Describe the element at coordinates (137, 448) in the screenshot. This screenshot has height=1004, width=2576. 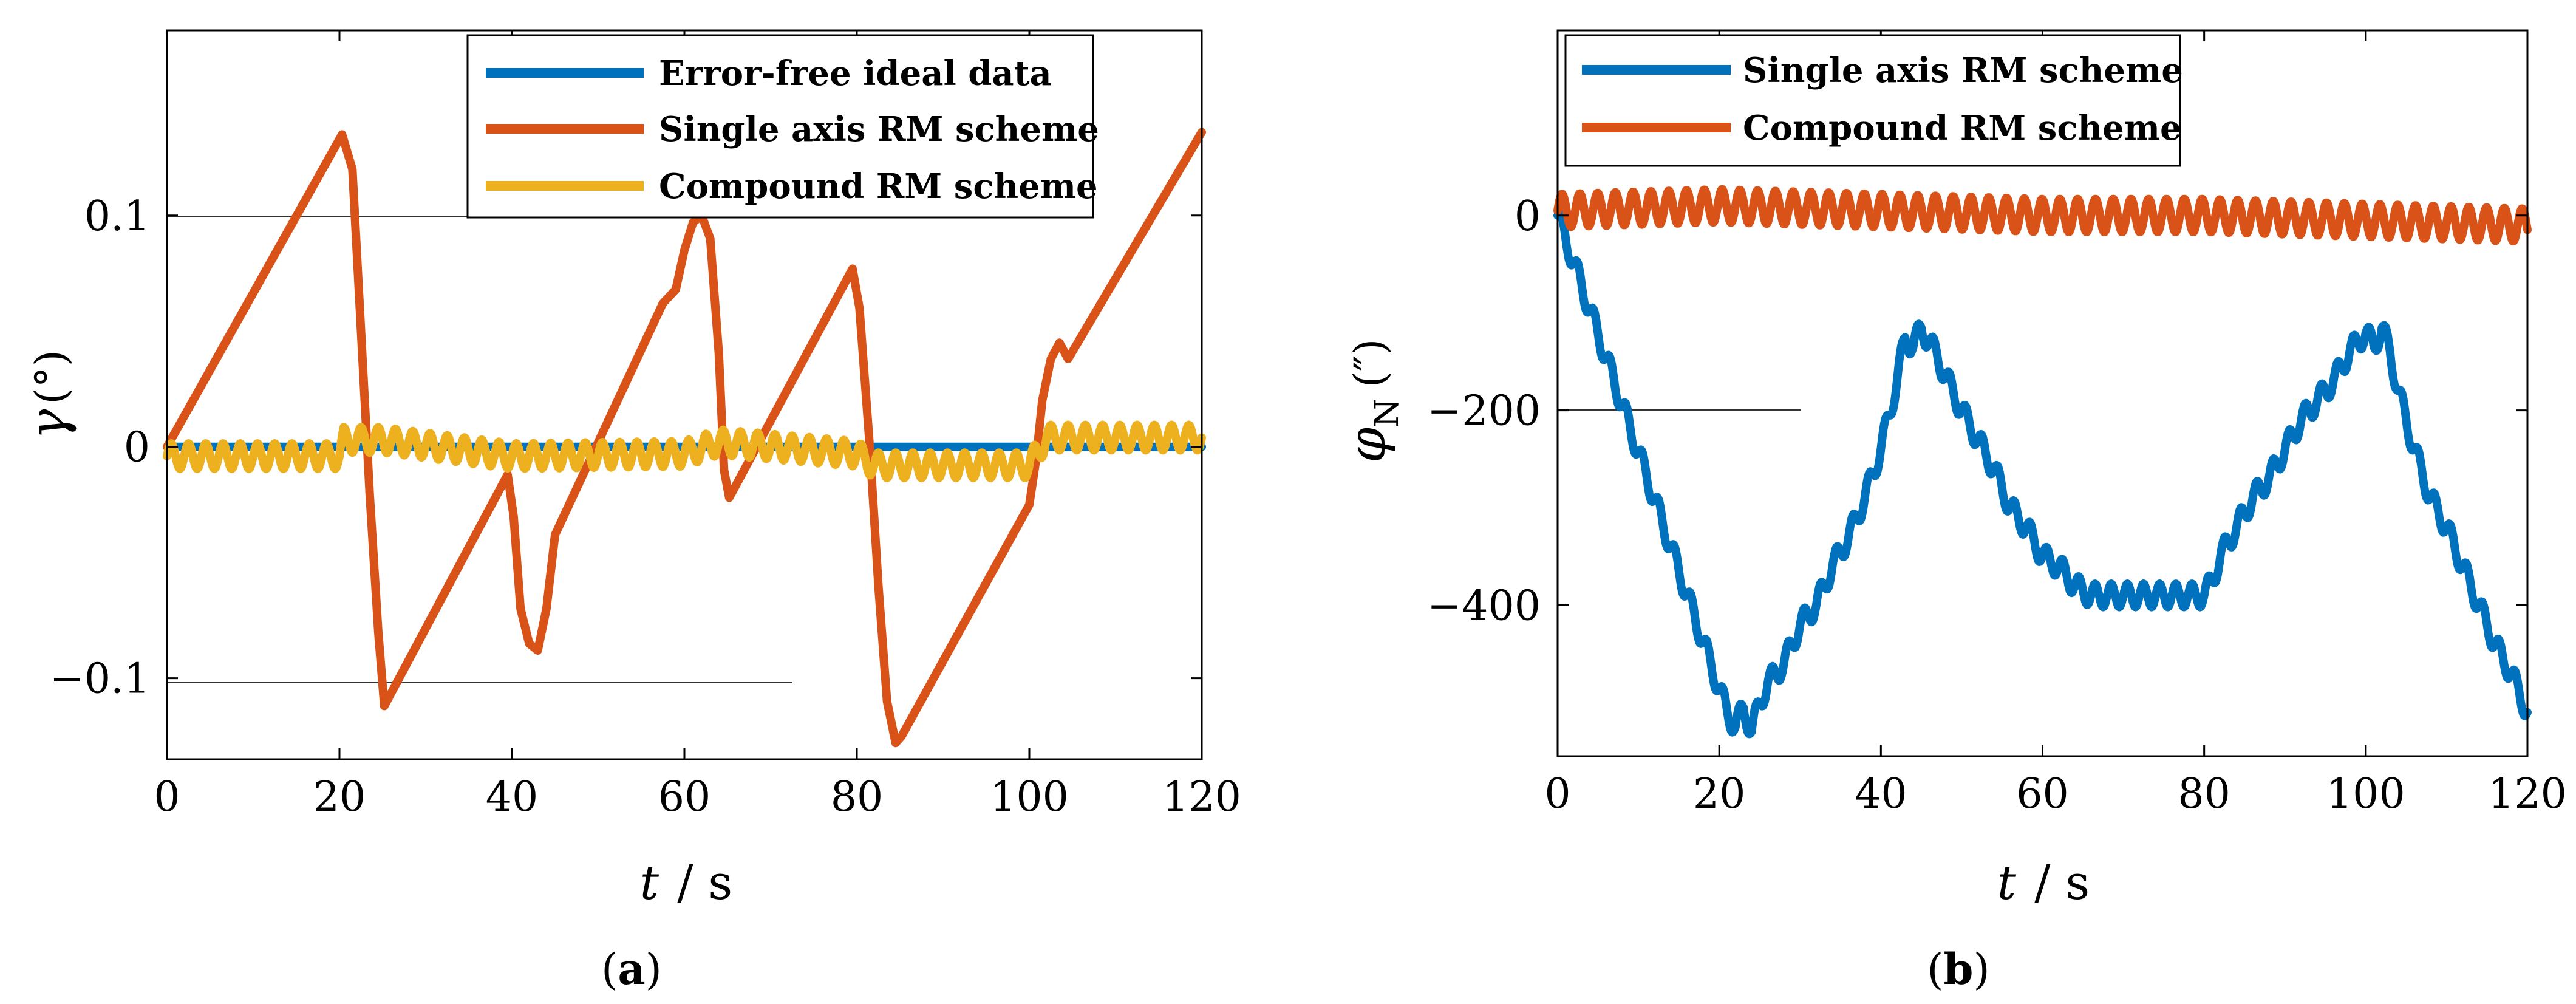
I see `panel-a-y-tick-label: 0` at that location.